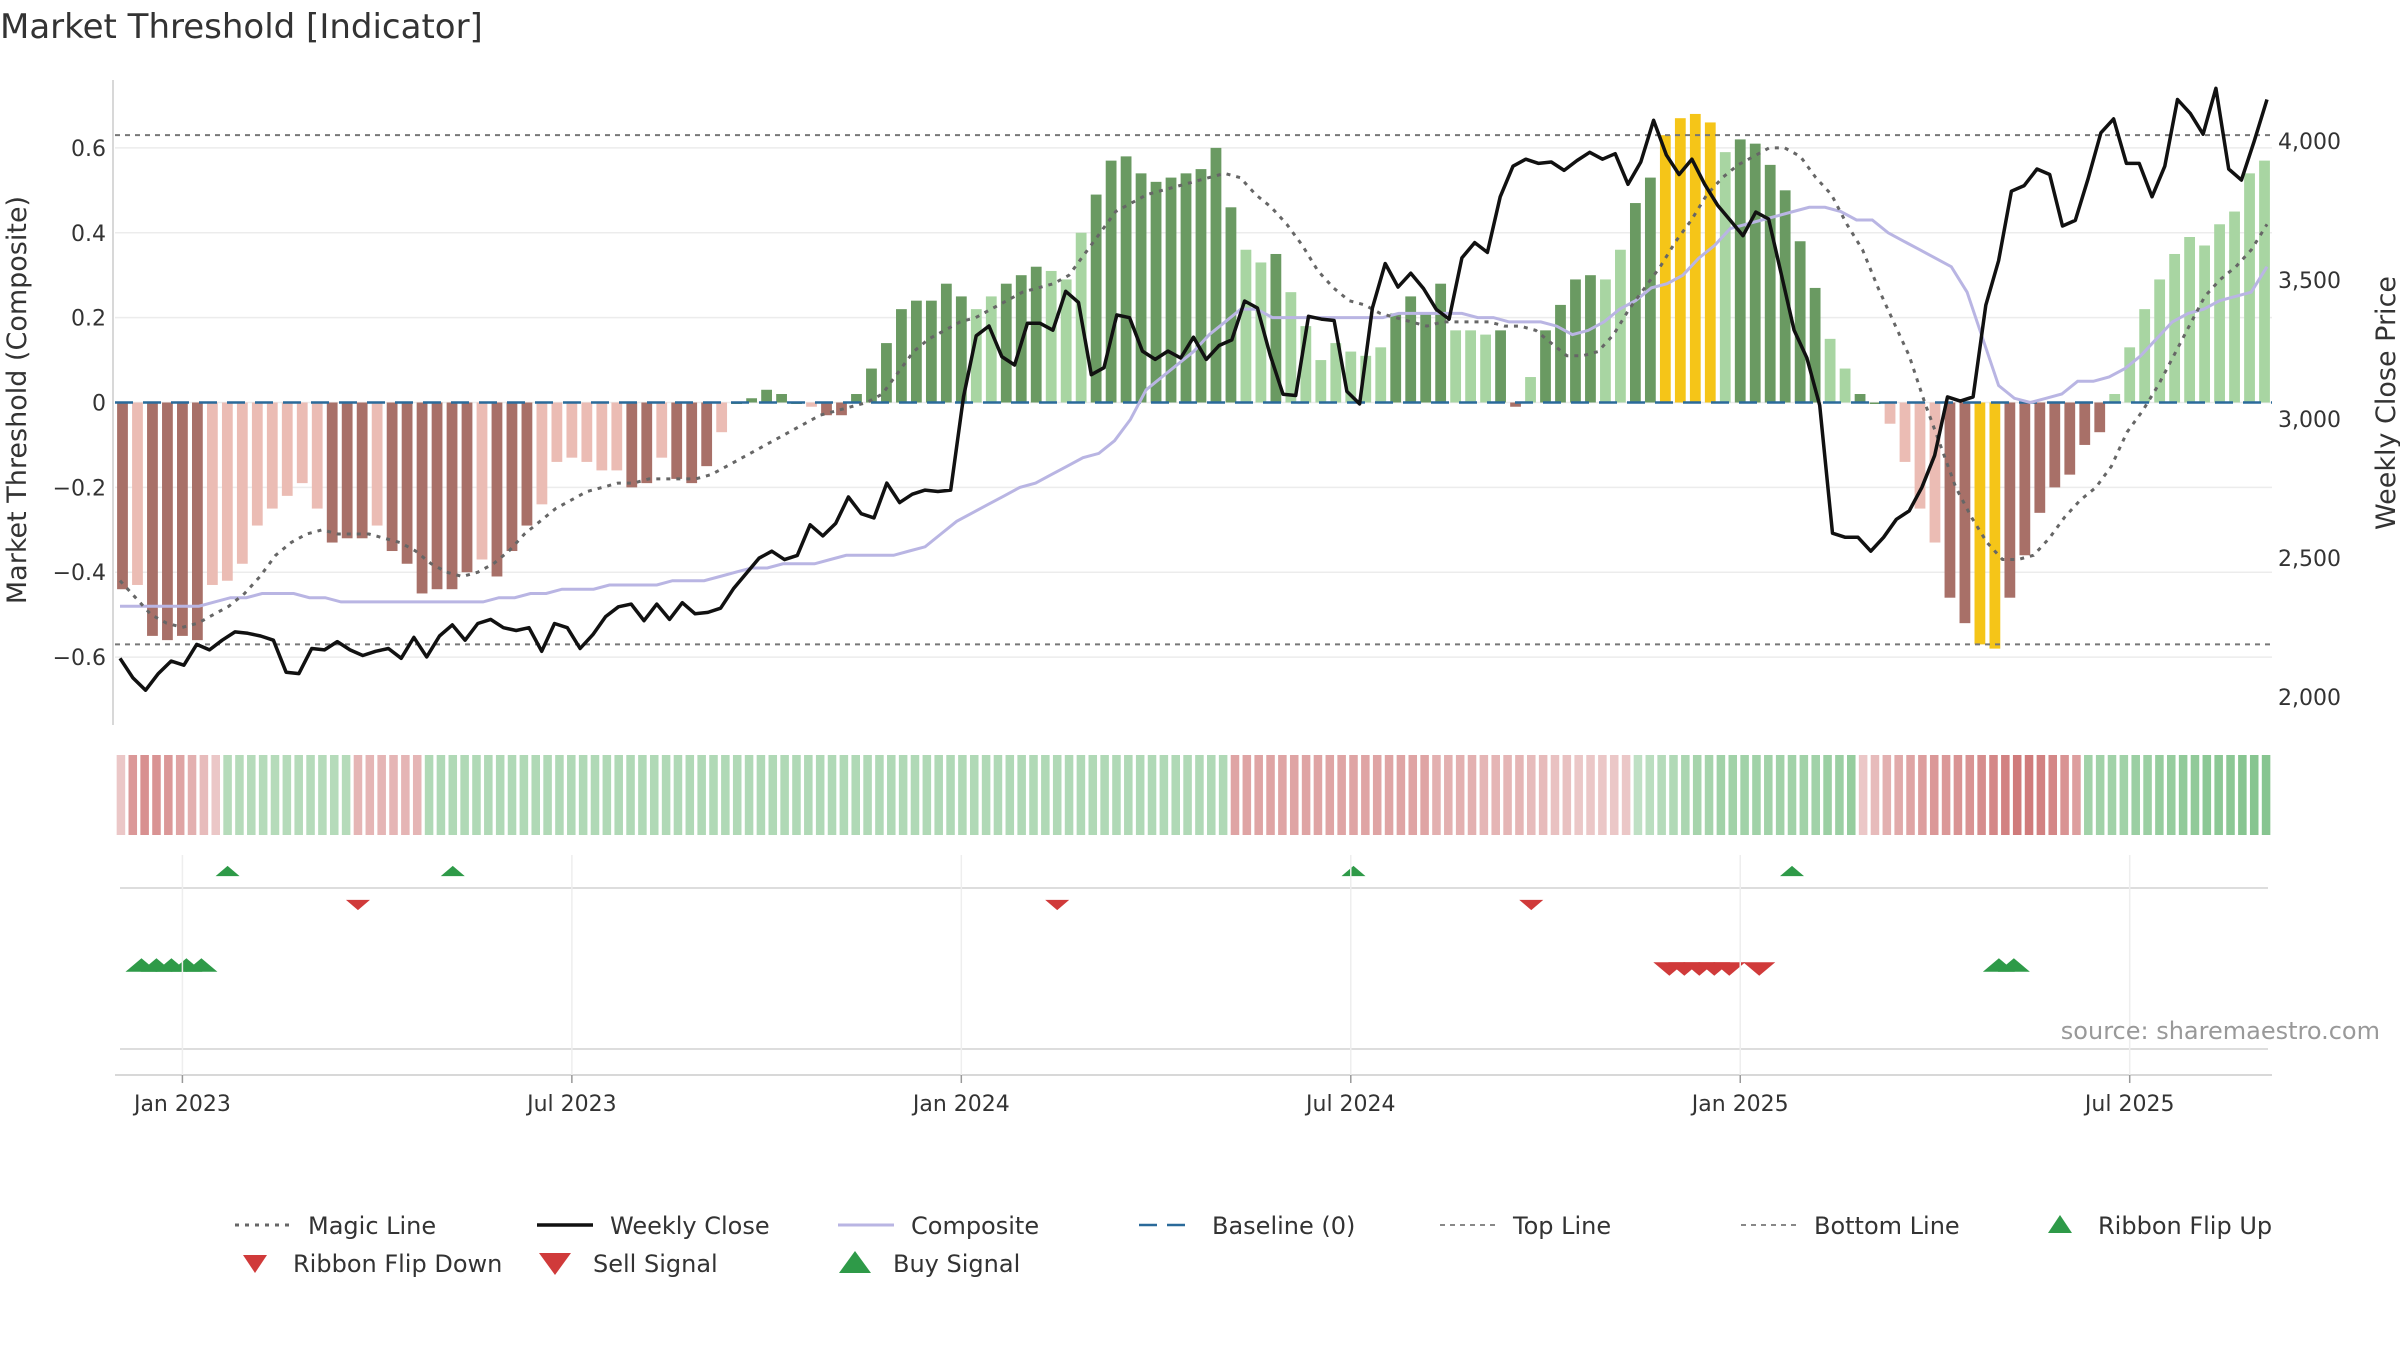 The width and height of the screenshot is (2400, 1350). What do you see at coordinates (2160, 1226) in the screenshot?
I see `legend-item-flipup: Ribbon Flip Up` at bounding box center [2160, 1226].